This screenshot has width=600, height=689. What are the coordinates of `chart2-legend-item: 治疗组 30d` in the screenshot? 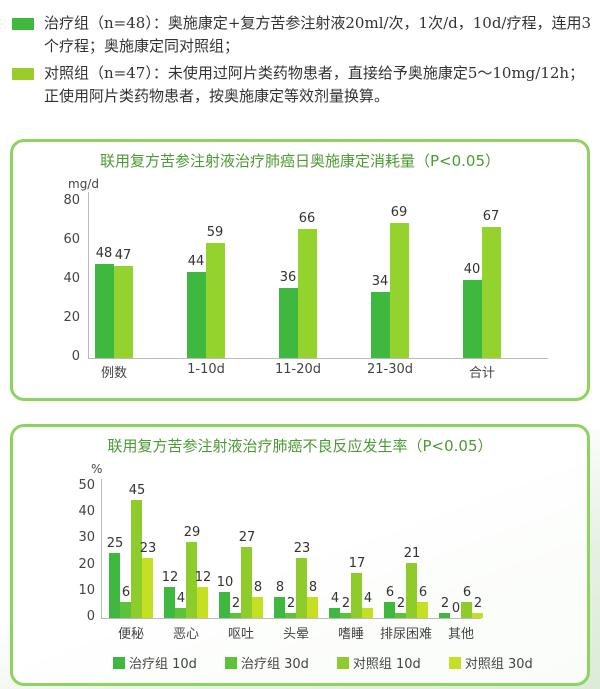 It's located at (266, 662).